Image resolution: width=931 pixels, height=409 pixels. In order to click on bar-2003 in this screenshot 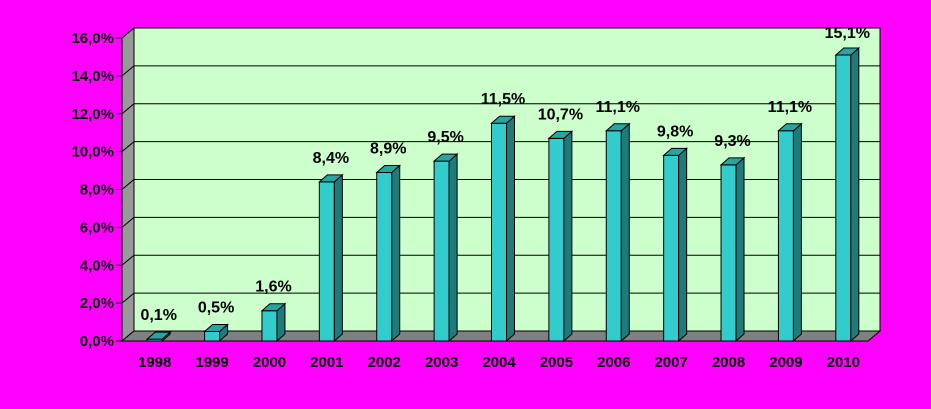, I will do `click(445, 247)`.